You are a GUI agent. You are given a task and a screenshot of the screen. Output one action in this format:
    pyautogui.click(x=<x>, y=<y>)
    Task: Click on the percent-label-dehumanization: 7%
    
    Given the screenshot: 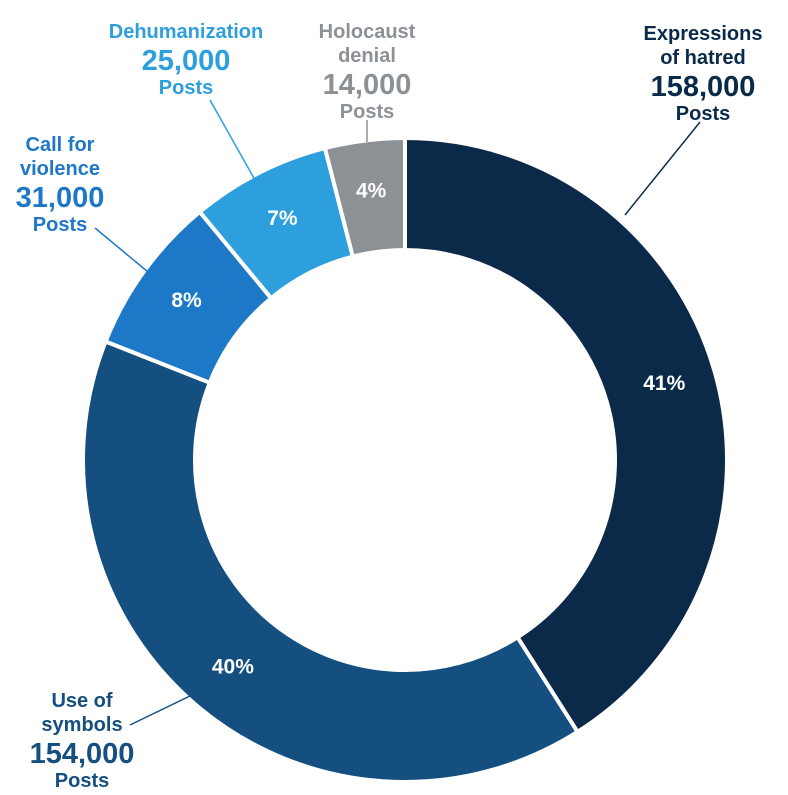 What is the action you would take?
    pyautogui.click(x=282, y=218)
    